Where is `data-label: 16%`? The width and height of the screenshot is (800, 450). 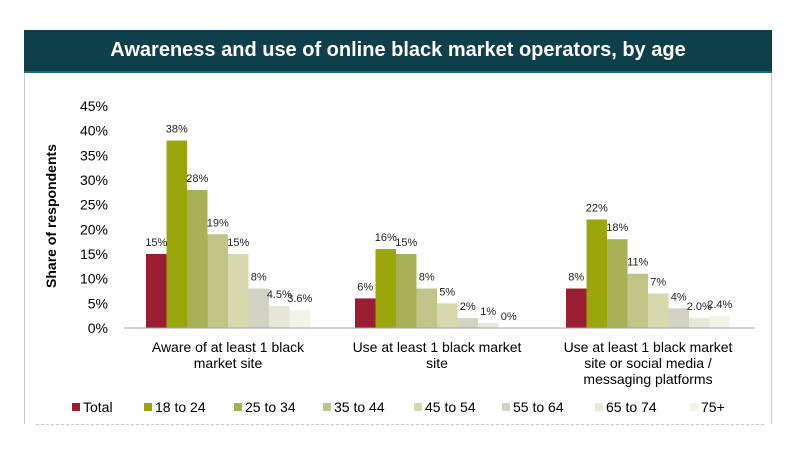
data-label: 16% is located at coordinates (386, 238).